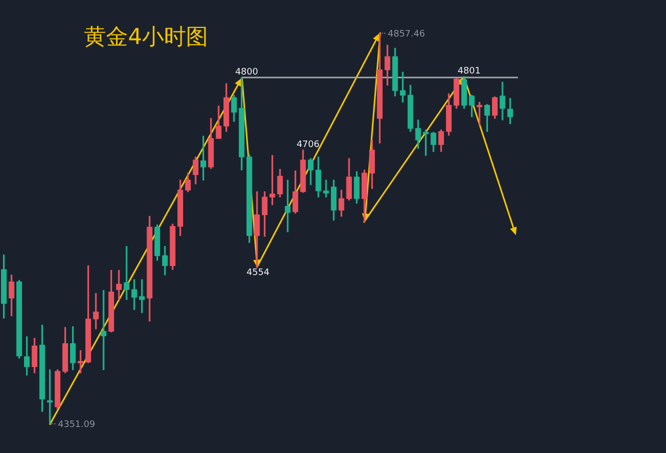  What do you see at coordinates (146, 37) in the screenshot?
I see `chart-title: 黄金4小时图` at bounding box center [146, 37].